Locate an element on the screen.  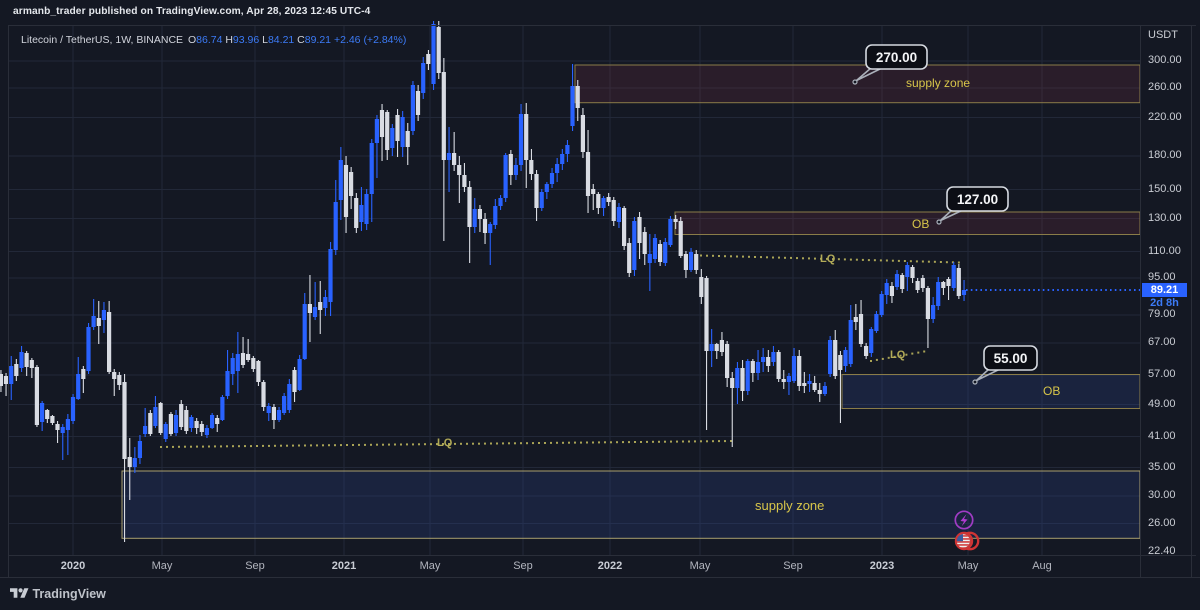
svg-text: 55.00 is located at coordinates (1011, 358).